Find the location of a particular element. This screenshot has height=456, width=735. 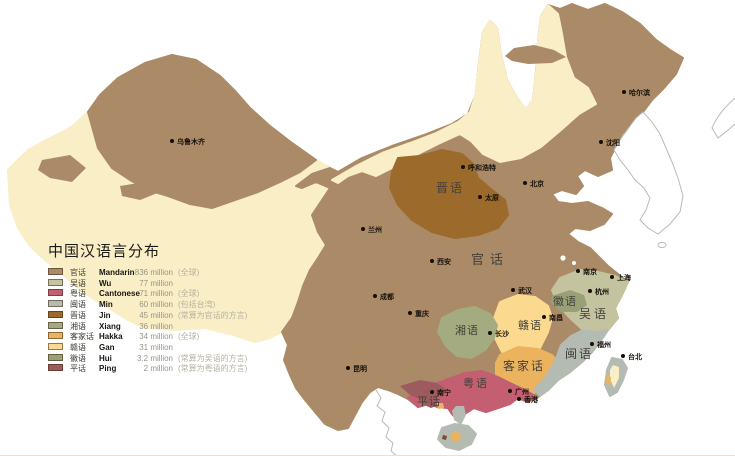

region-xiang is located at coordinates (467, 332).